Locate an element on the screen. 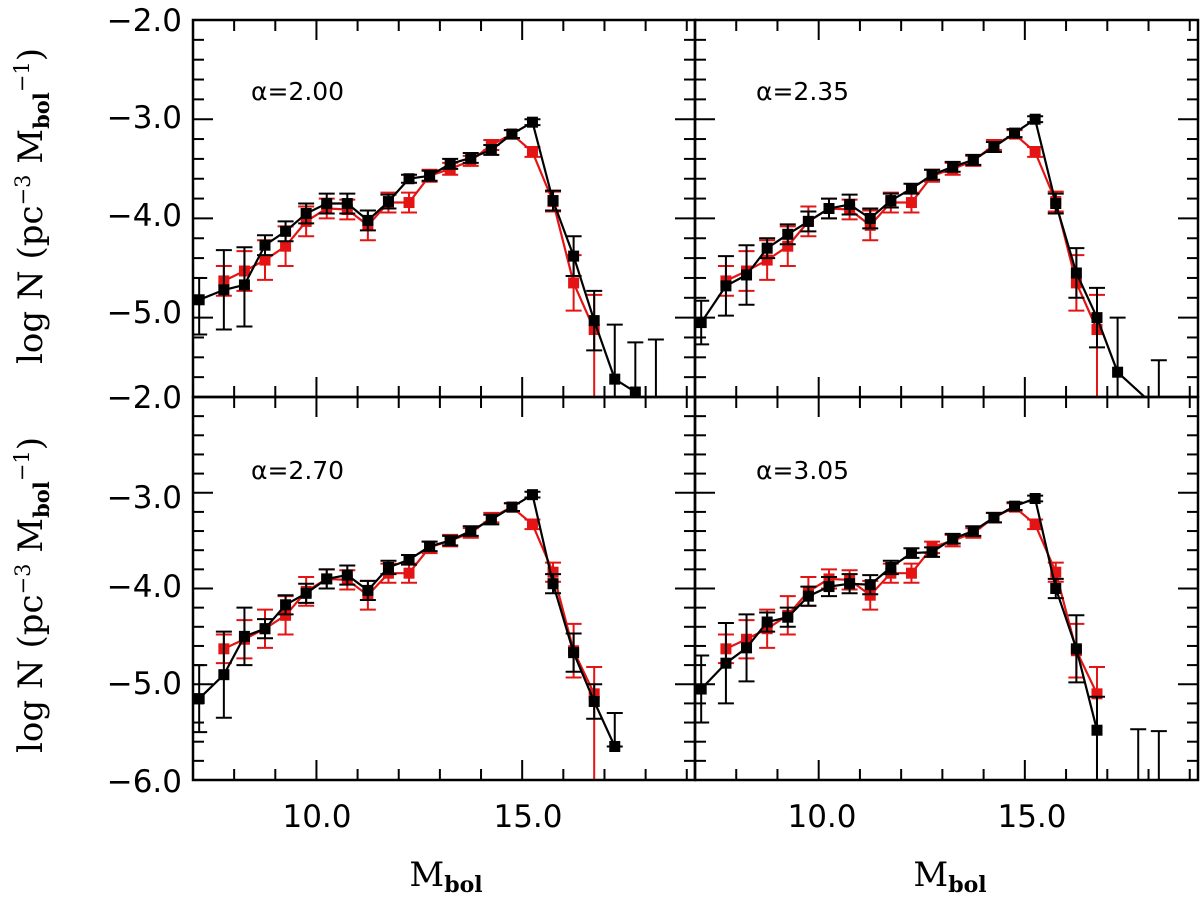 This screenshot has height=900, width=1200. panel-label-alpha-3-05: α=3.05 is located at coordinates (802, 470).